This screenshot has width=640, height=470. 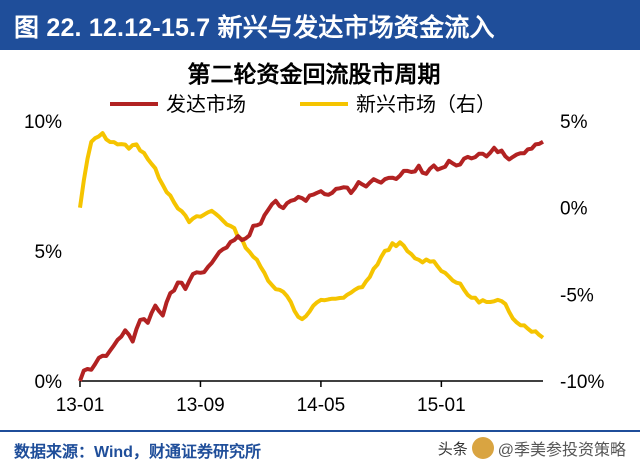 I want to click on x-tick-label: 14-05, so click(x=321, y=405).